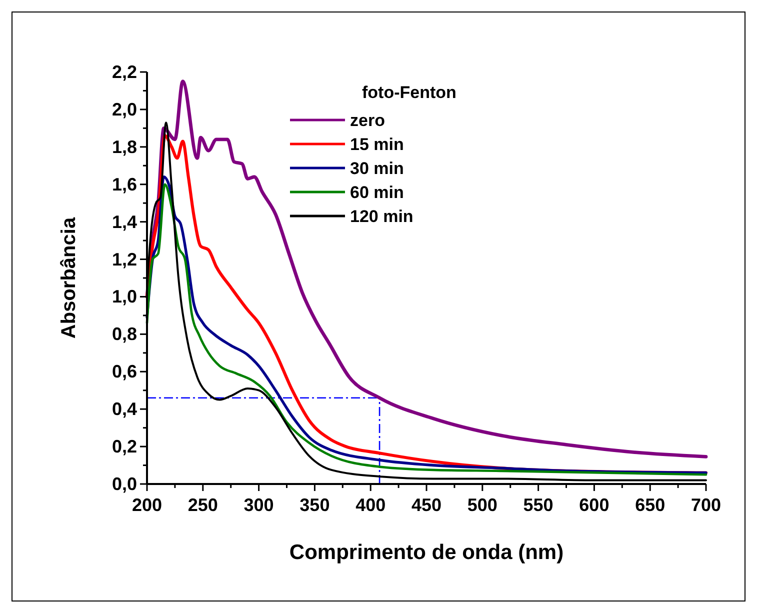  I want to click on y-axis-title: Absorbância, so click(69, 277).